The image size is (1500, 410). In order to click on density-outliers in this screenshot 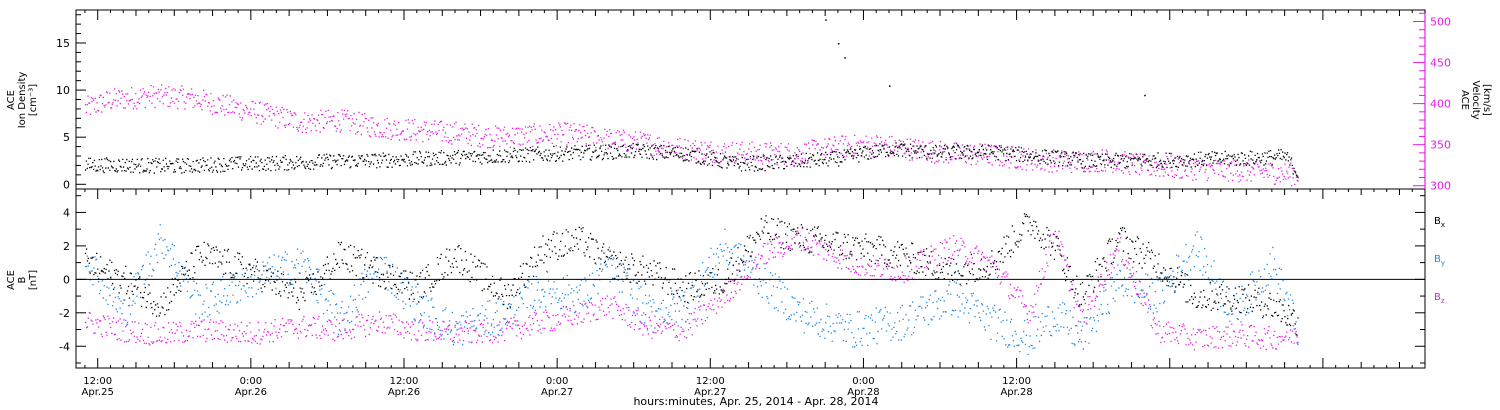, I will do `click(985, 58)`.